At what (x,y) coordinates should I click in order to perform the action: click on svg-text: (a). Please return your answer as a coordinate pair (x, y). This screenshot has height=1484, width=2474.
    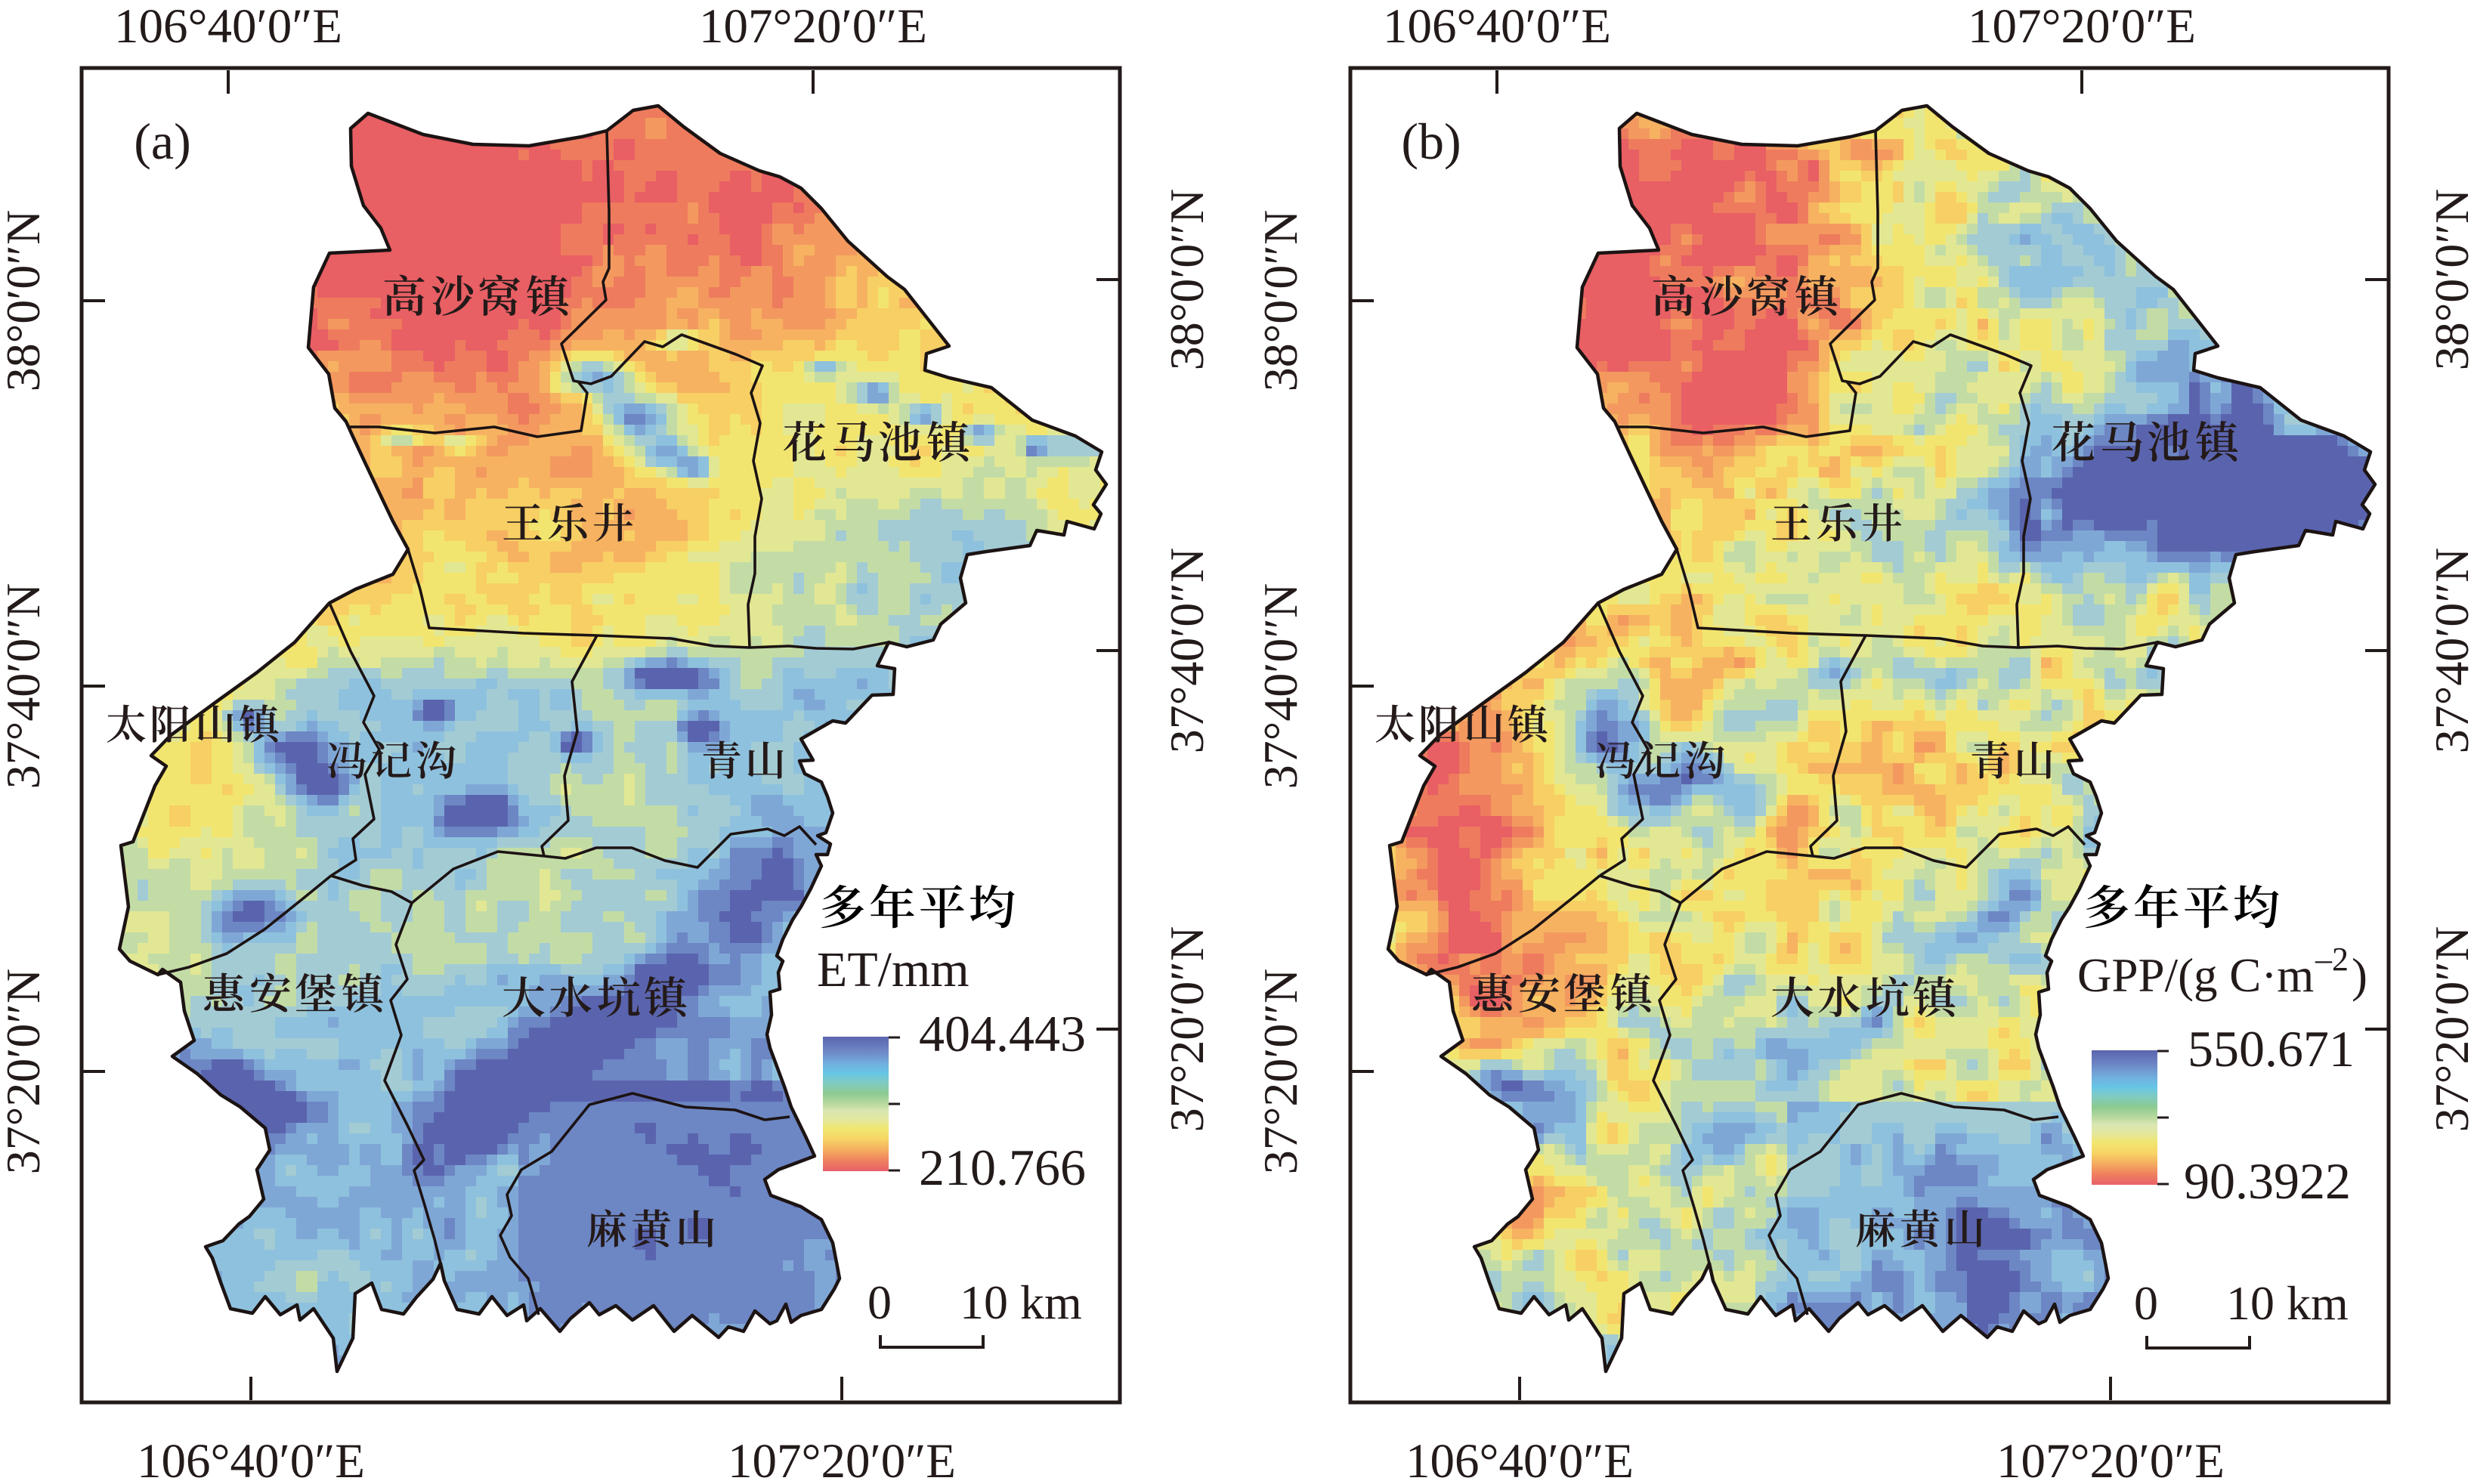
    Looking at the image, I should click on (162, 142).